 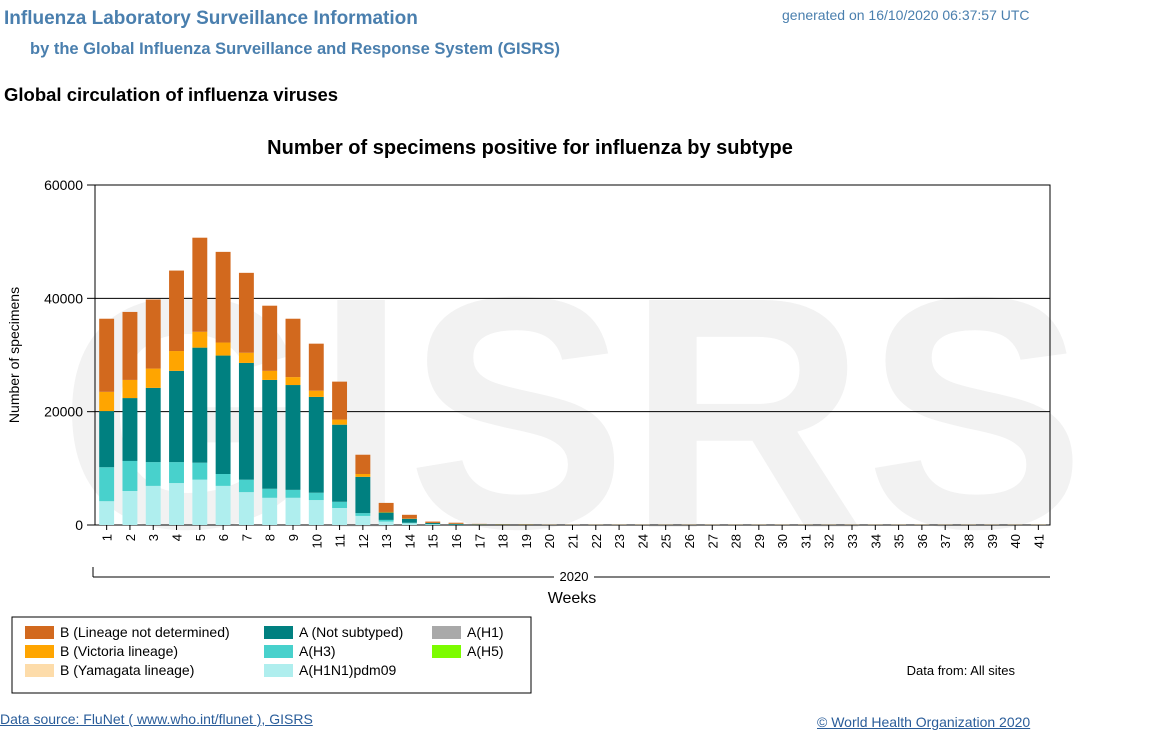 What do you see at coordinates (736, 541) in the screenshot?
I see `x-tick-label: 28` at bounding box center [736, 541].